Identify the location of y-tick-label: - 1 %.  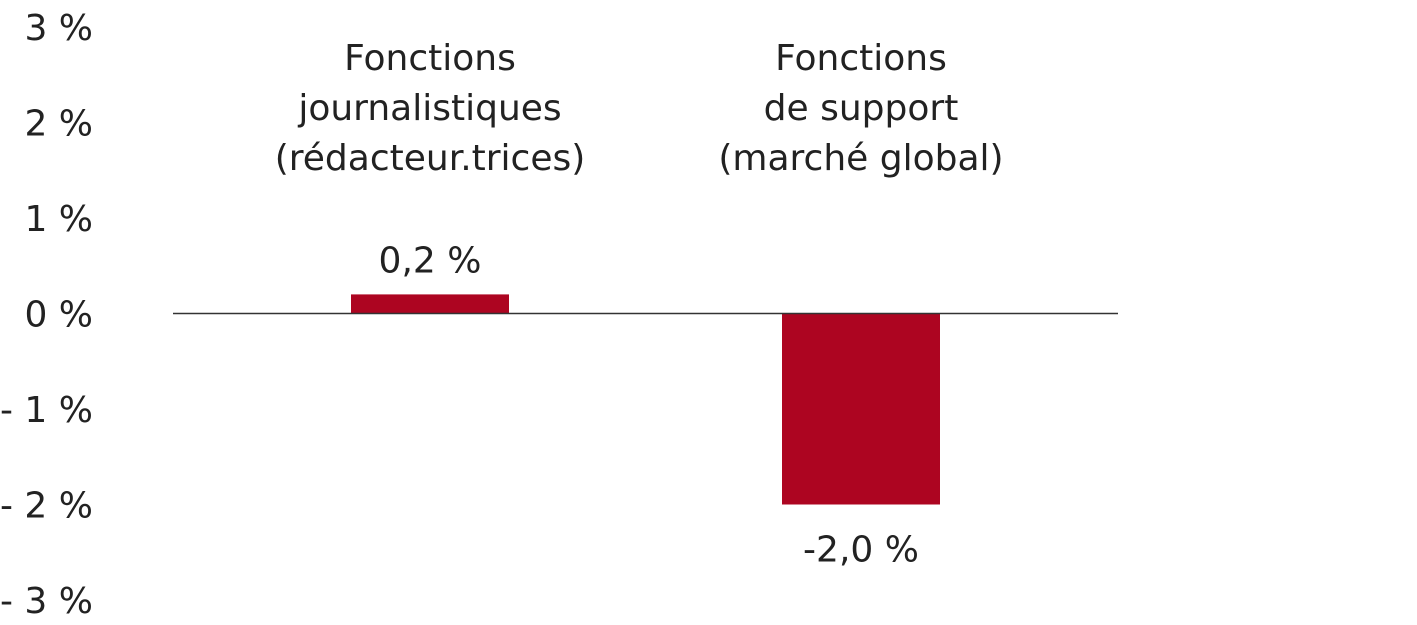
(46, 410).